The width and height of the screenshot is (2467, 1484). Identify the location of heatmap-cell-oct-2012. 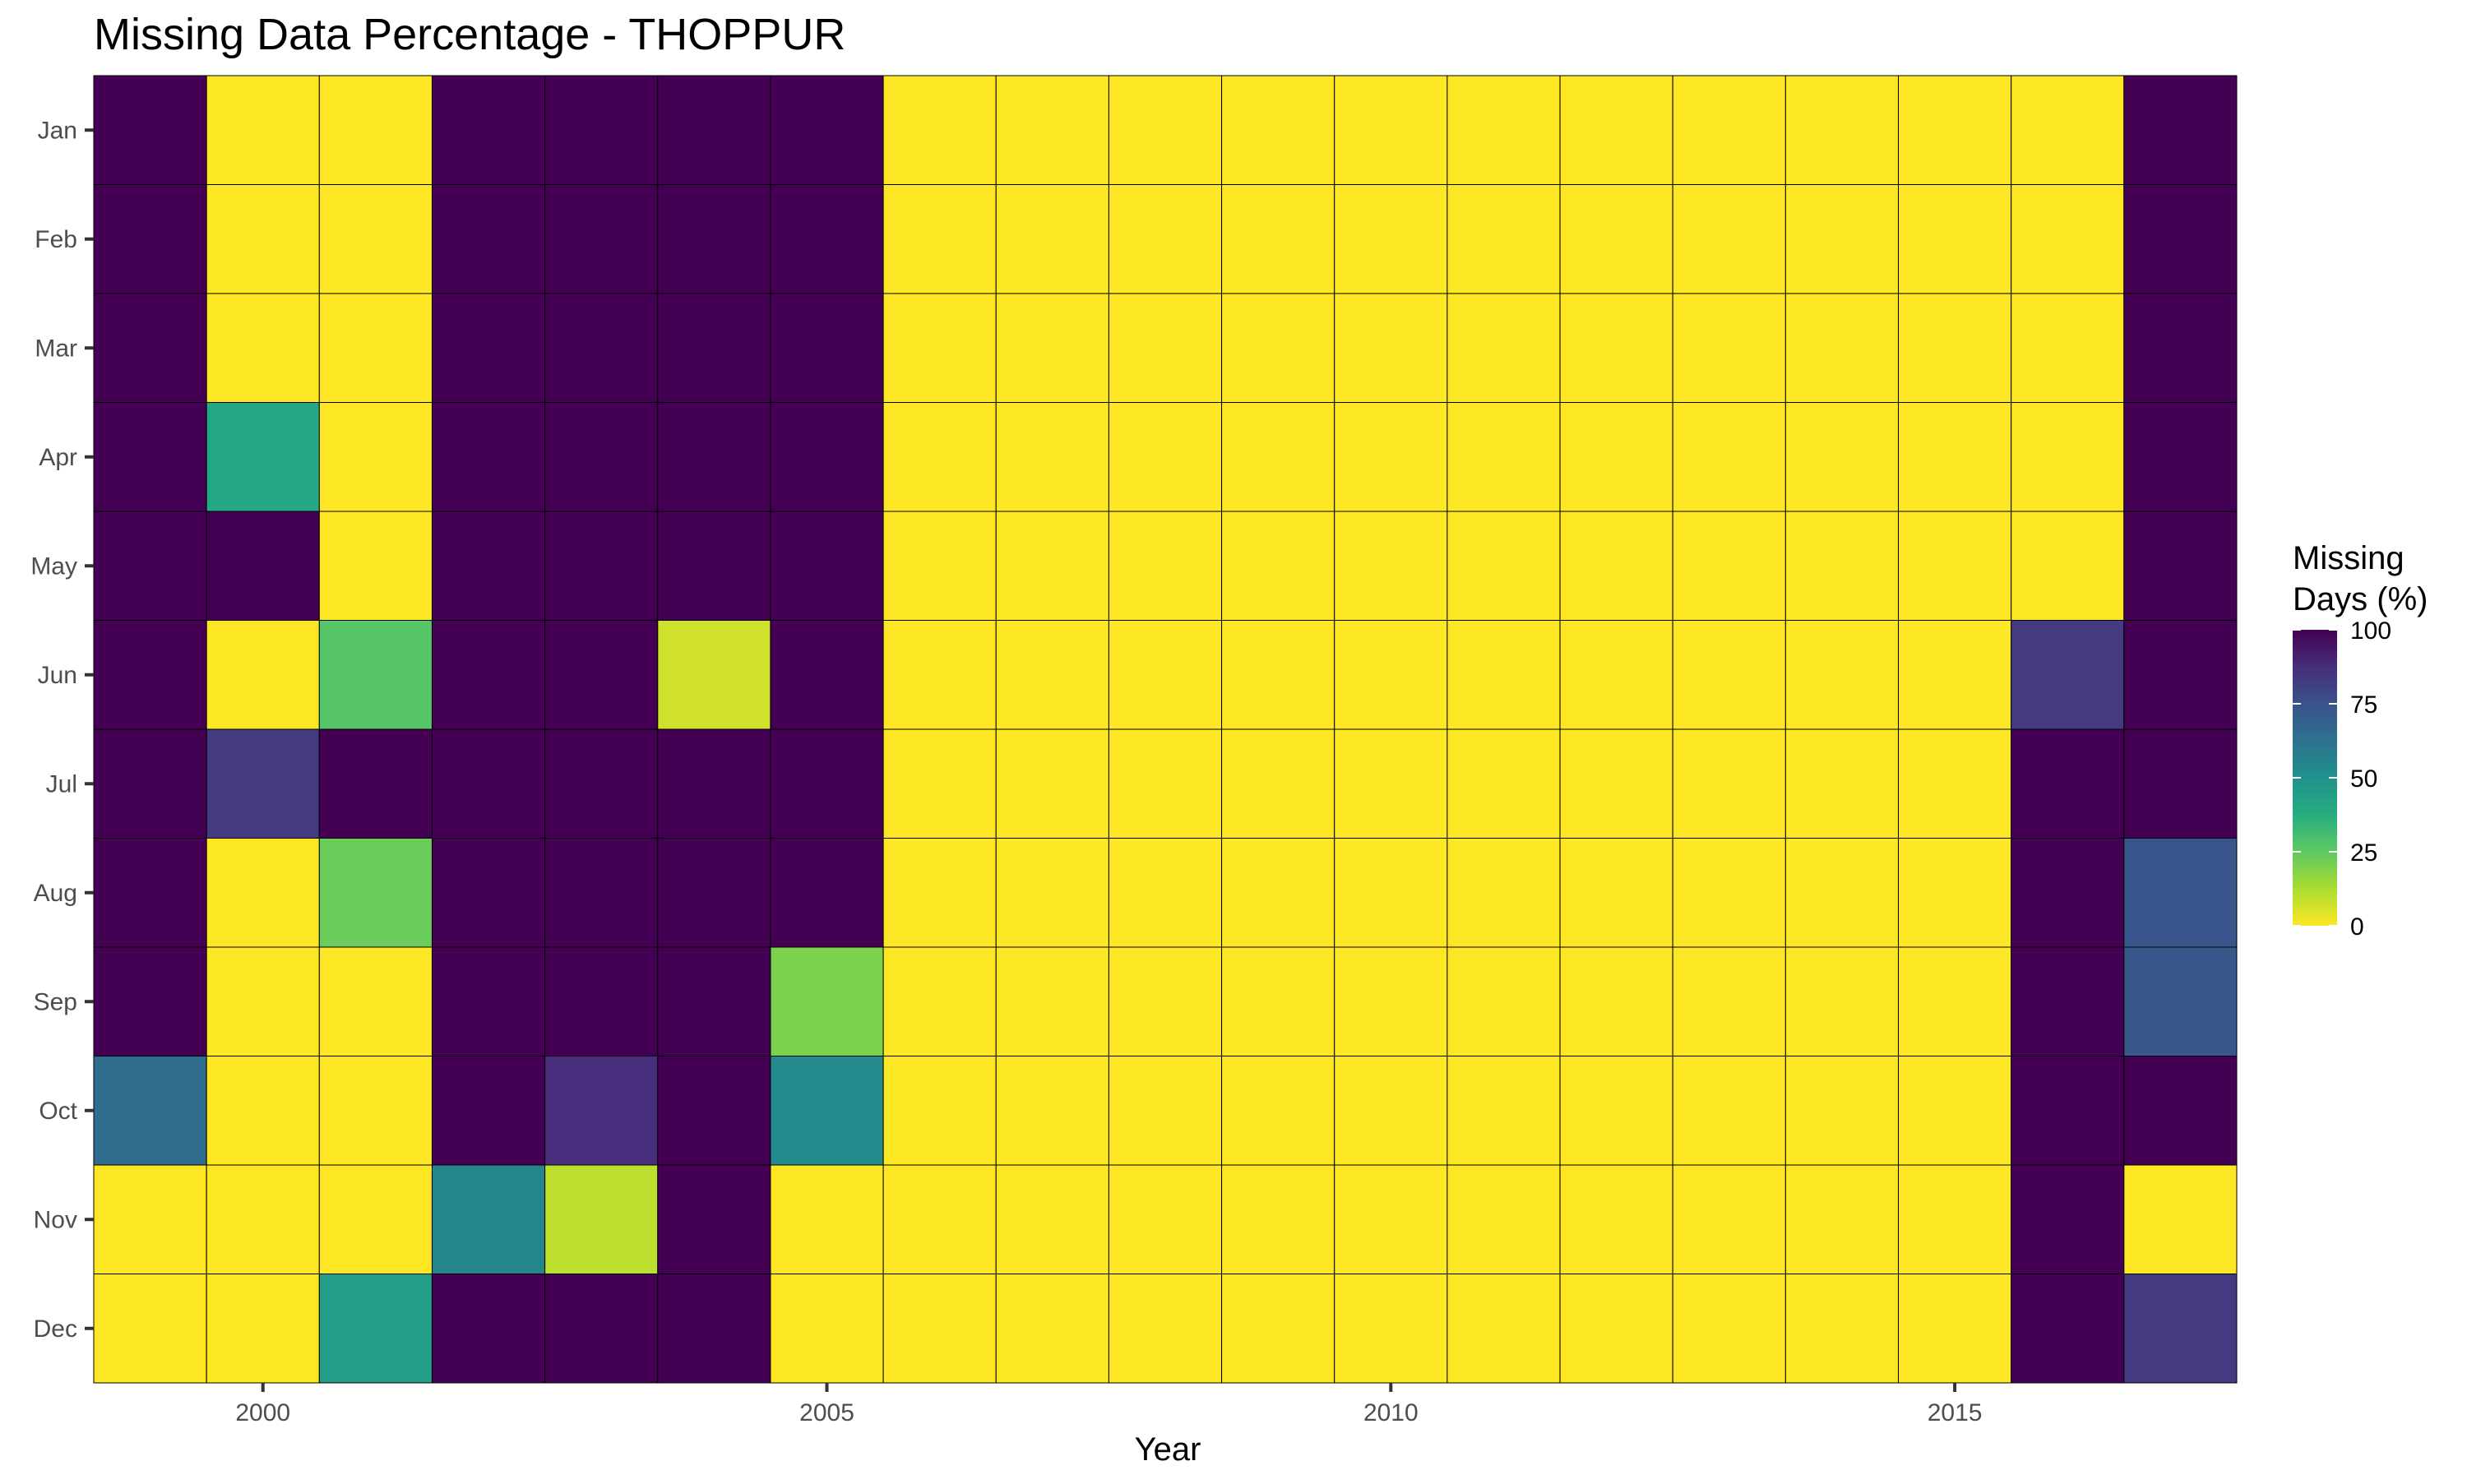
(1616, 1111).